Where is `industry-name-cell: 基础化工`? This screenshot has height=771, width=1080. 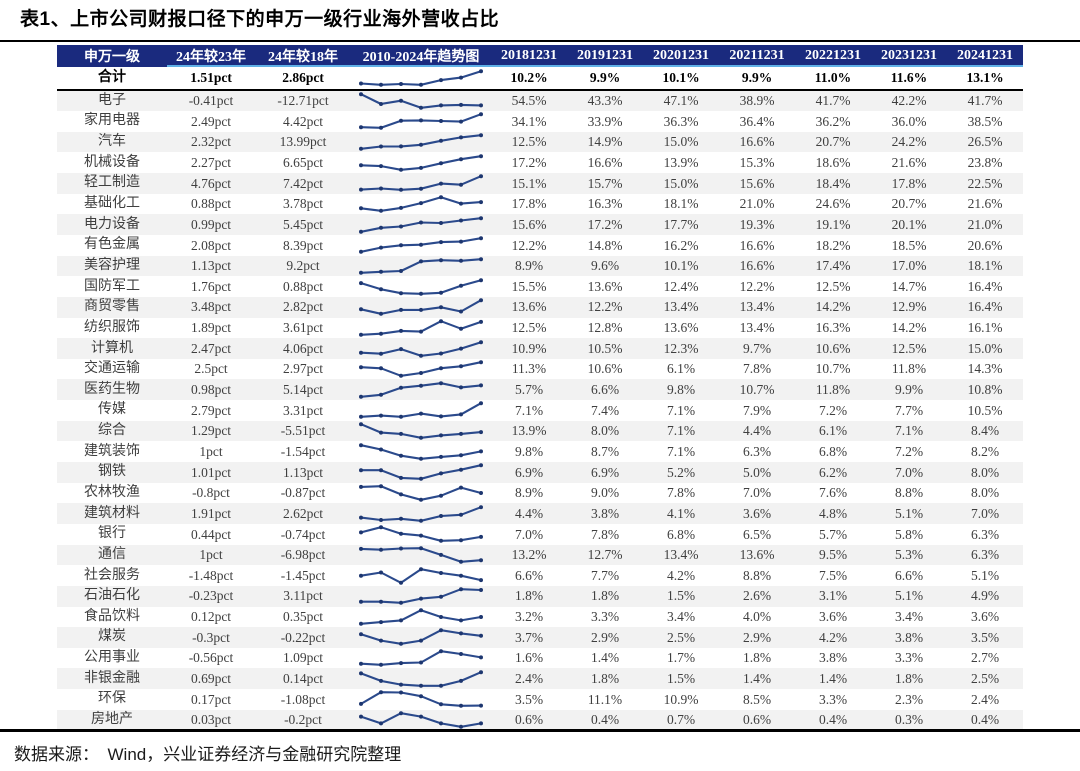
industry-name-cell: 基础化工 is located at coordinates (112, 204).